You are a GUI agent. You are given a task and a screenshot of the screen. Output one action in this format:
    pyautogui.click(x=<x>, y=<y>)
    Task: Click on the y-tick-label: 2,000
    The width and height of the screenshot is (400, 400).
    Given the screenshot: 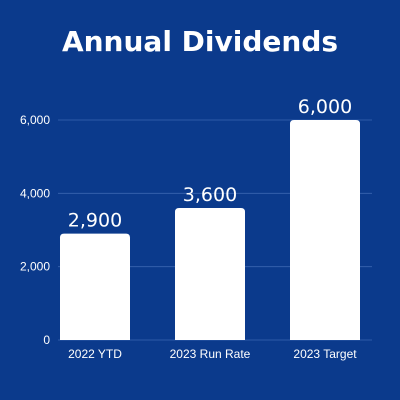 What is the action you would take?
    pyautogui.click(x=35, y=267)
    